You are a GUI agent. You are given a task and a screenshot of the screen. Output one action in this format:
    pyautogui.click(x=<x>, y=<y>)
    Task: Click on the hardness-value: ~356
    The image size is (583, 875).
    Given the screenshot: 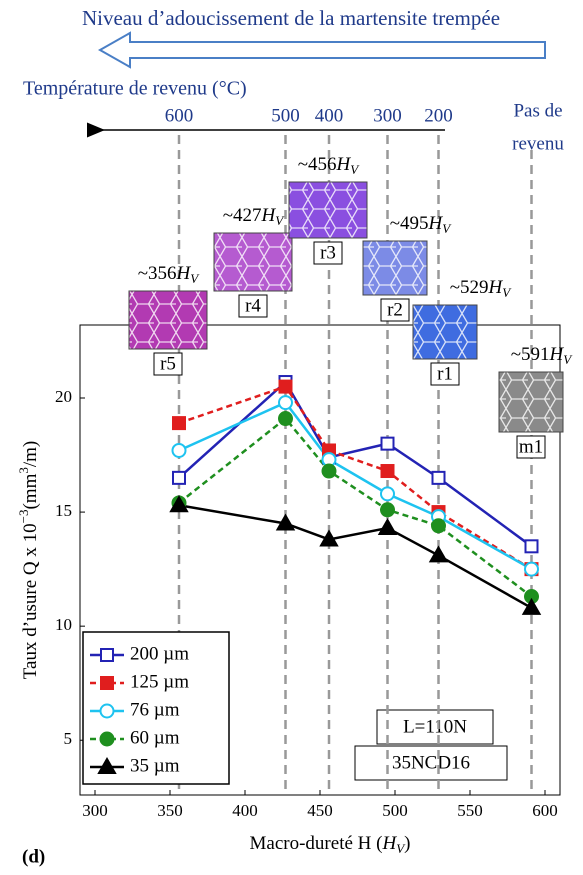 What is the action you would take?
    pyautogui.click(x=157, y=273)
    